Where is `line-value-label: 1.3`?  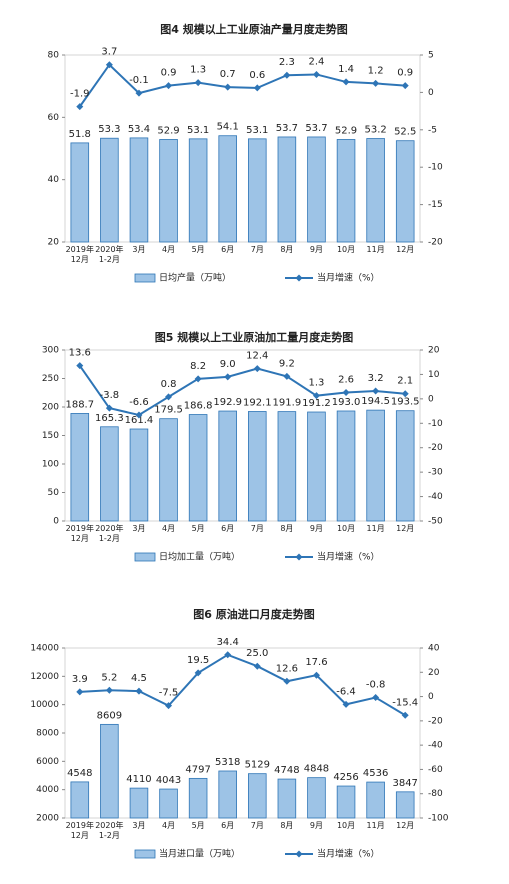
line-value-label: 1.3 is located at coordinates (198, 70).